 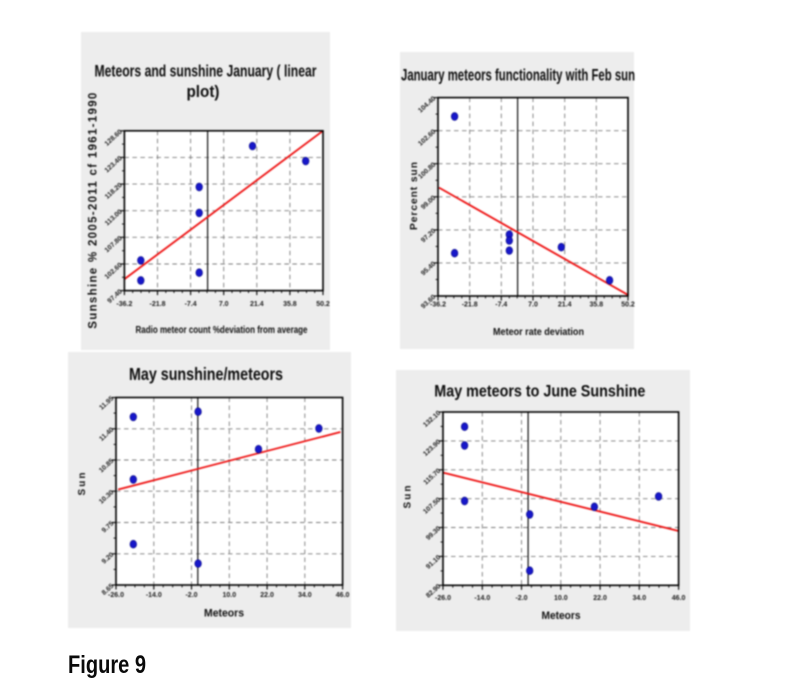 What do you see at coordinates (414, 196) in the screenshot?
I see `svg-text: Percent sun` at bounding box center [414, 196].